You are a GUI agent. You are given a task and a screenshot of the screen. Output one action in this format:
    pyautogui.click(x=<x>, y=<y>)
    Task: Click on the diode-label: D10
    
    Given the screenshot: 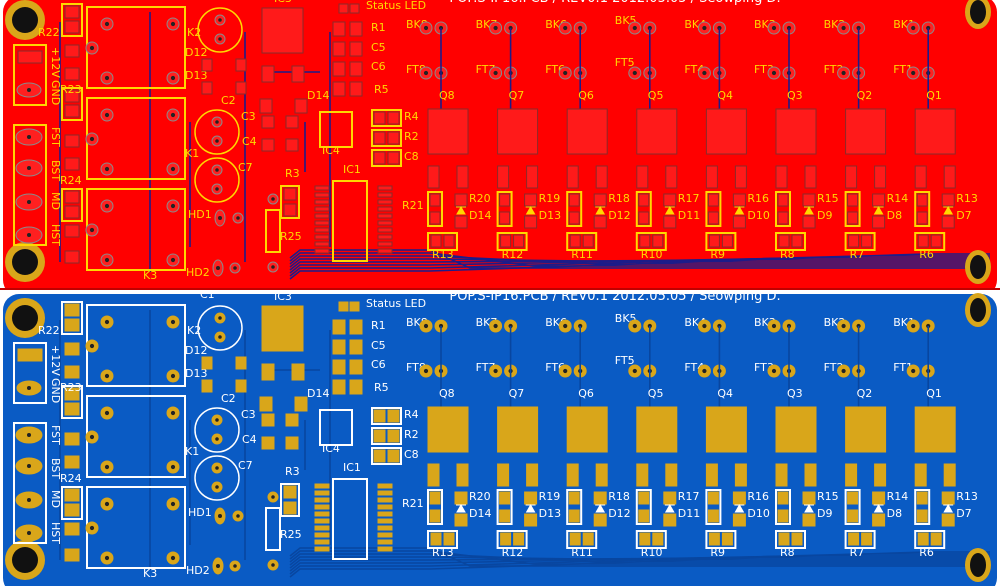 What is the action you would take?
    pyautogui.click(x=758, y=215)
    